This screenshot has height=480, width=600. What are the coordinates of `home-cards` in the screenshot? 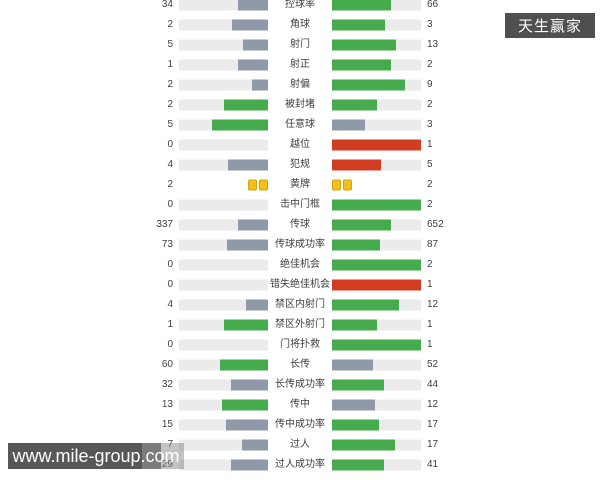 It's located at (258, 185).